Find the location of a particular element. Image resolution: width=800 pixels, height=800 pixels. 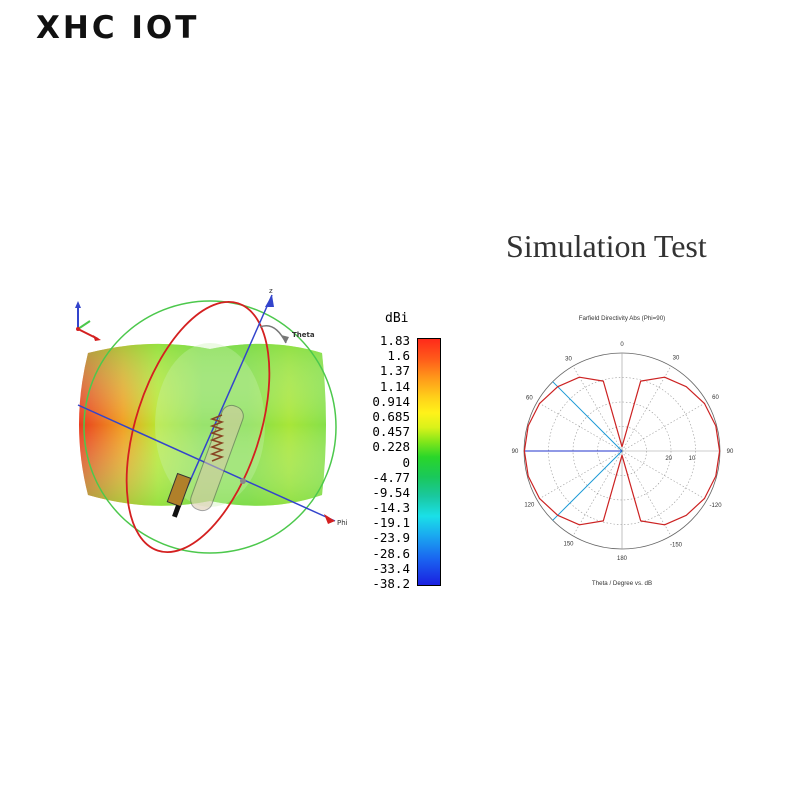

colorbar-tick-label: -33.4 is located at coordinates (391, 568).